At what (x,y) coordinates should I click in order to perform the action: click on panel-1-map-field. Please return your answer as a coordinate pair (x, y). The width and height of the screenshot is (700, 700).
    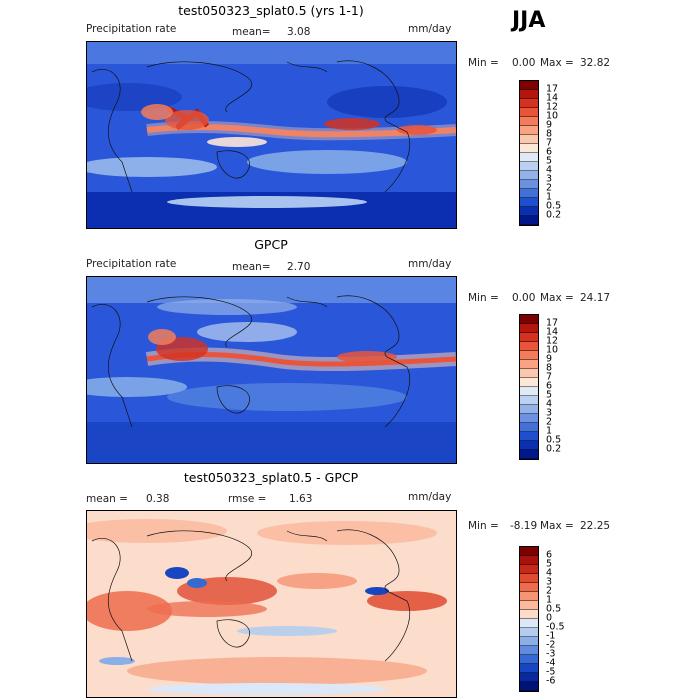
    Looking at the image, I should click on (271, 135).